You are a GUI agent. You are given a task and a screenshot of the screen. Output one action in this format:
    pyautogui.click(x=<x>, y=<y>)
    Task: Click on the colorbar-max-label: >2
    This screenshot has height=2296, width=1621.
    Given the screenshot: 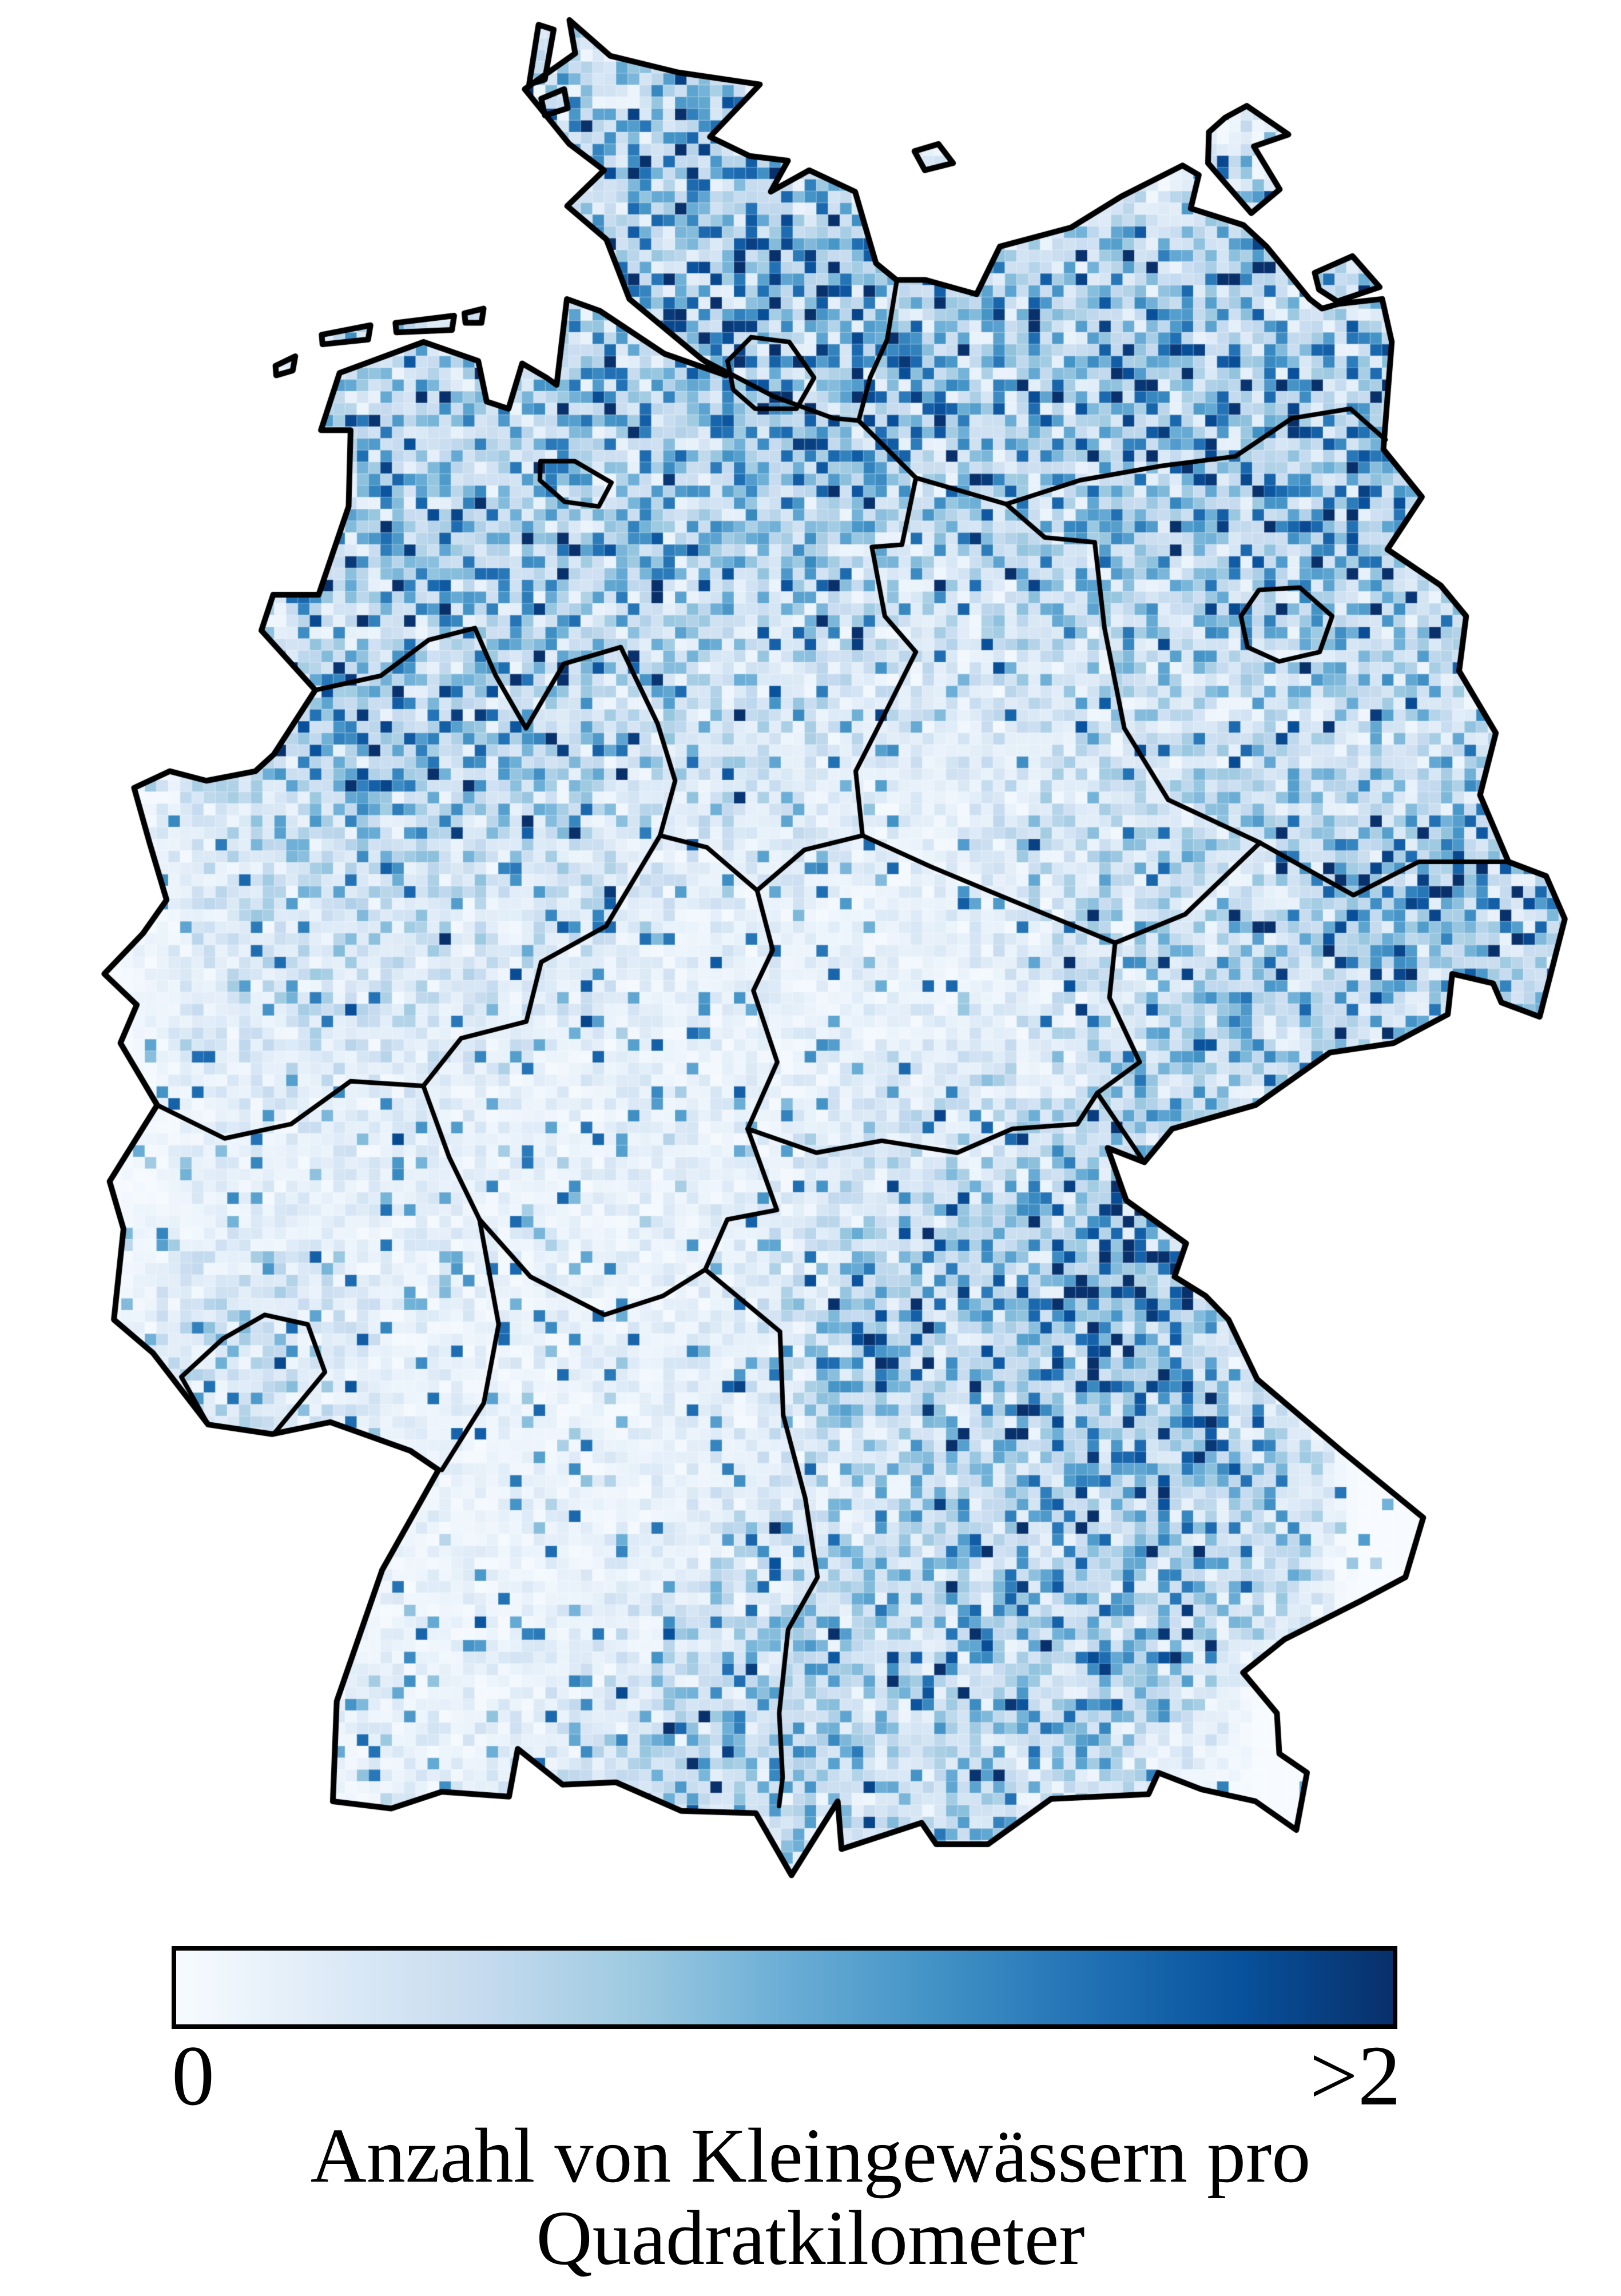 What is the action you would take?
    pyautogui.click(x=1355, y=2075)
    